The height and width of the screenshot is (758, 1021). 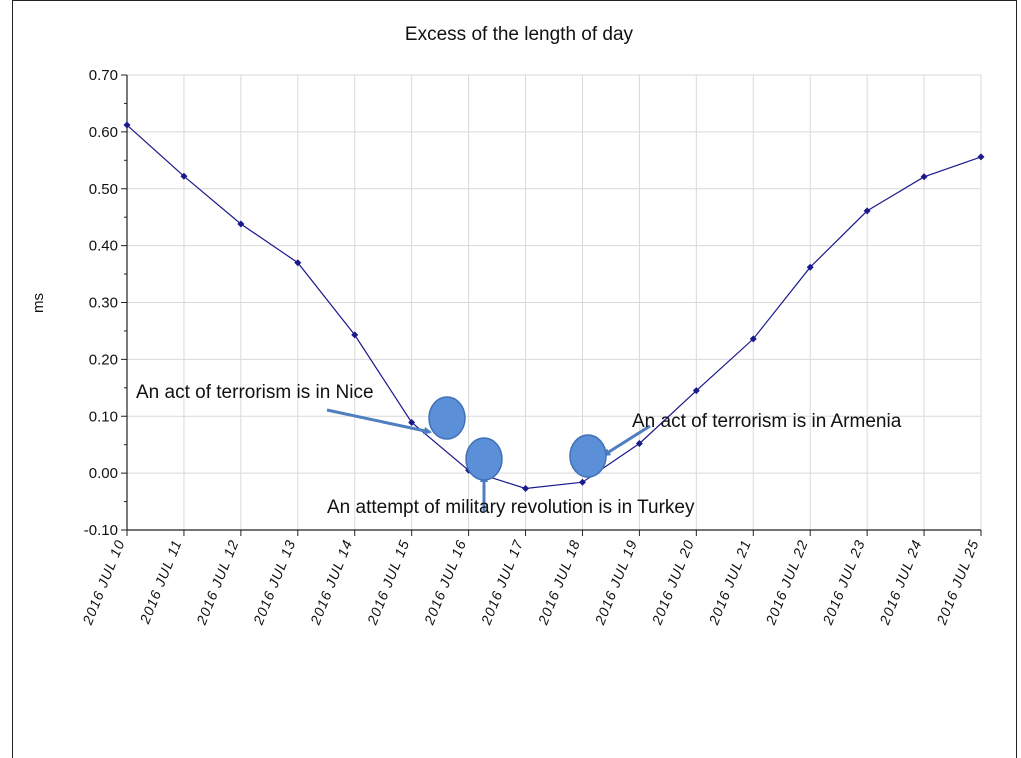 I want to click on x-tick-label: 2016 JUL 11, so click(x=160, y=582).